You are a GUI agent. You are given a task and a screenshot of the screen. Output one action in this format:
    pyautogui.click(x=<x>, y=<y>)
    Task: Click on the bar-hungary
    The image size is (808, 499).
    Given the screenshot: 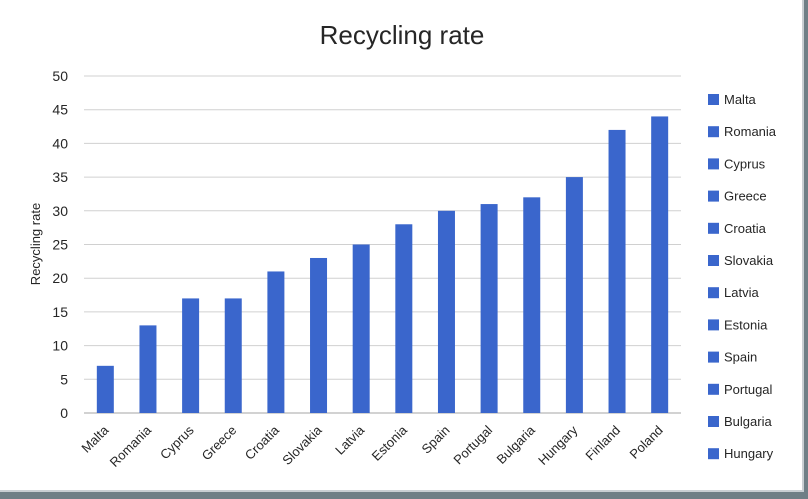 What is the action you would take?
    pyautogui.click(x=574, y=295)
    